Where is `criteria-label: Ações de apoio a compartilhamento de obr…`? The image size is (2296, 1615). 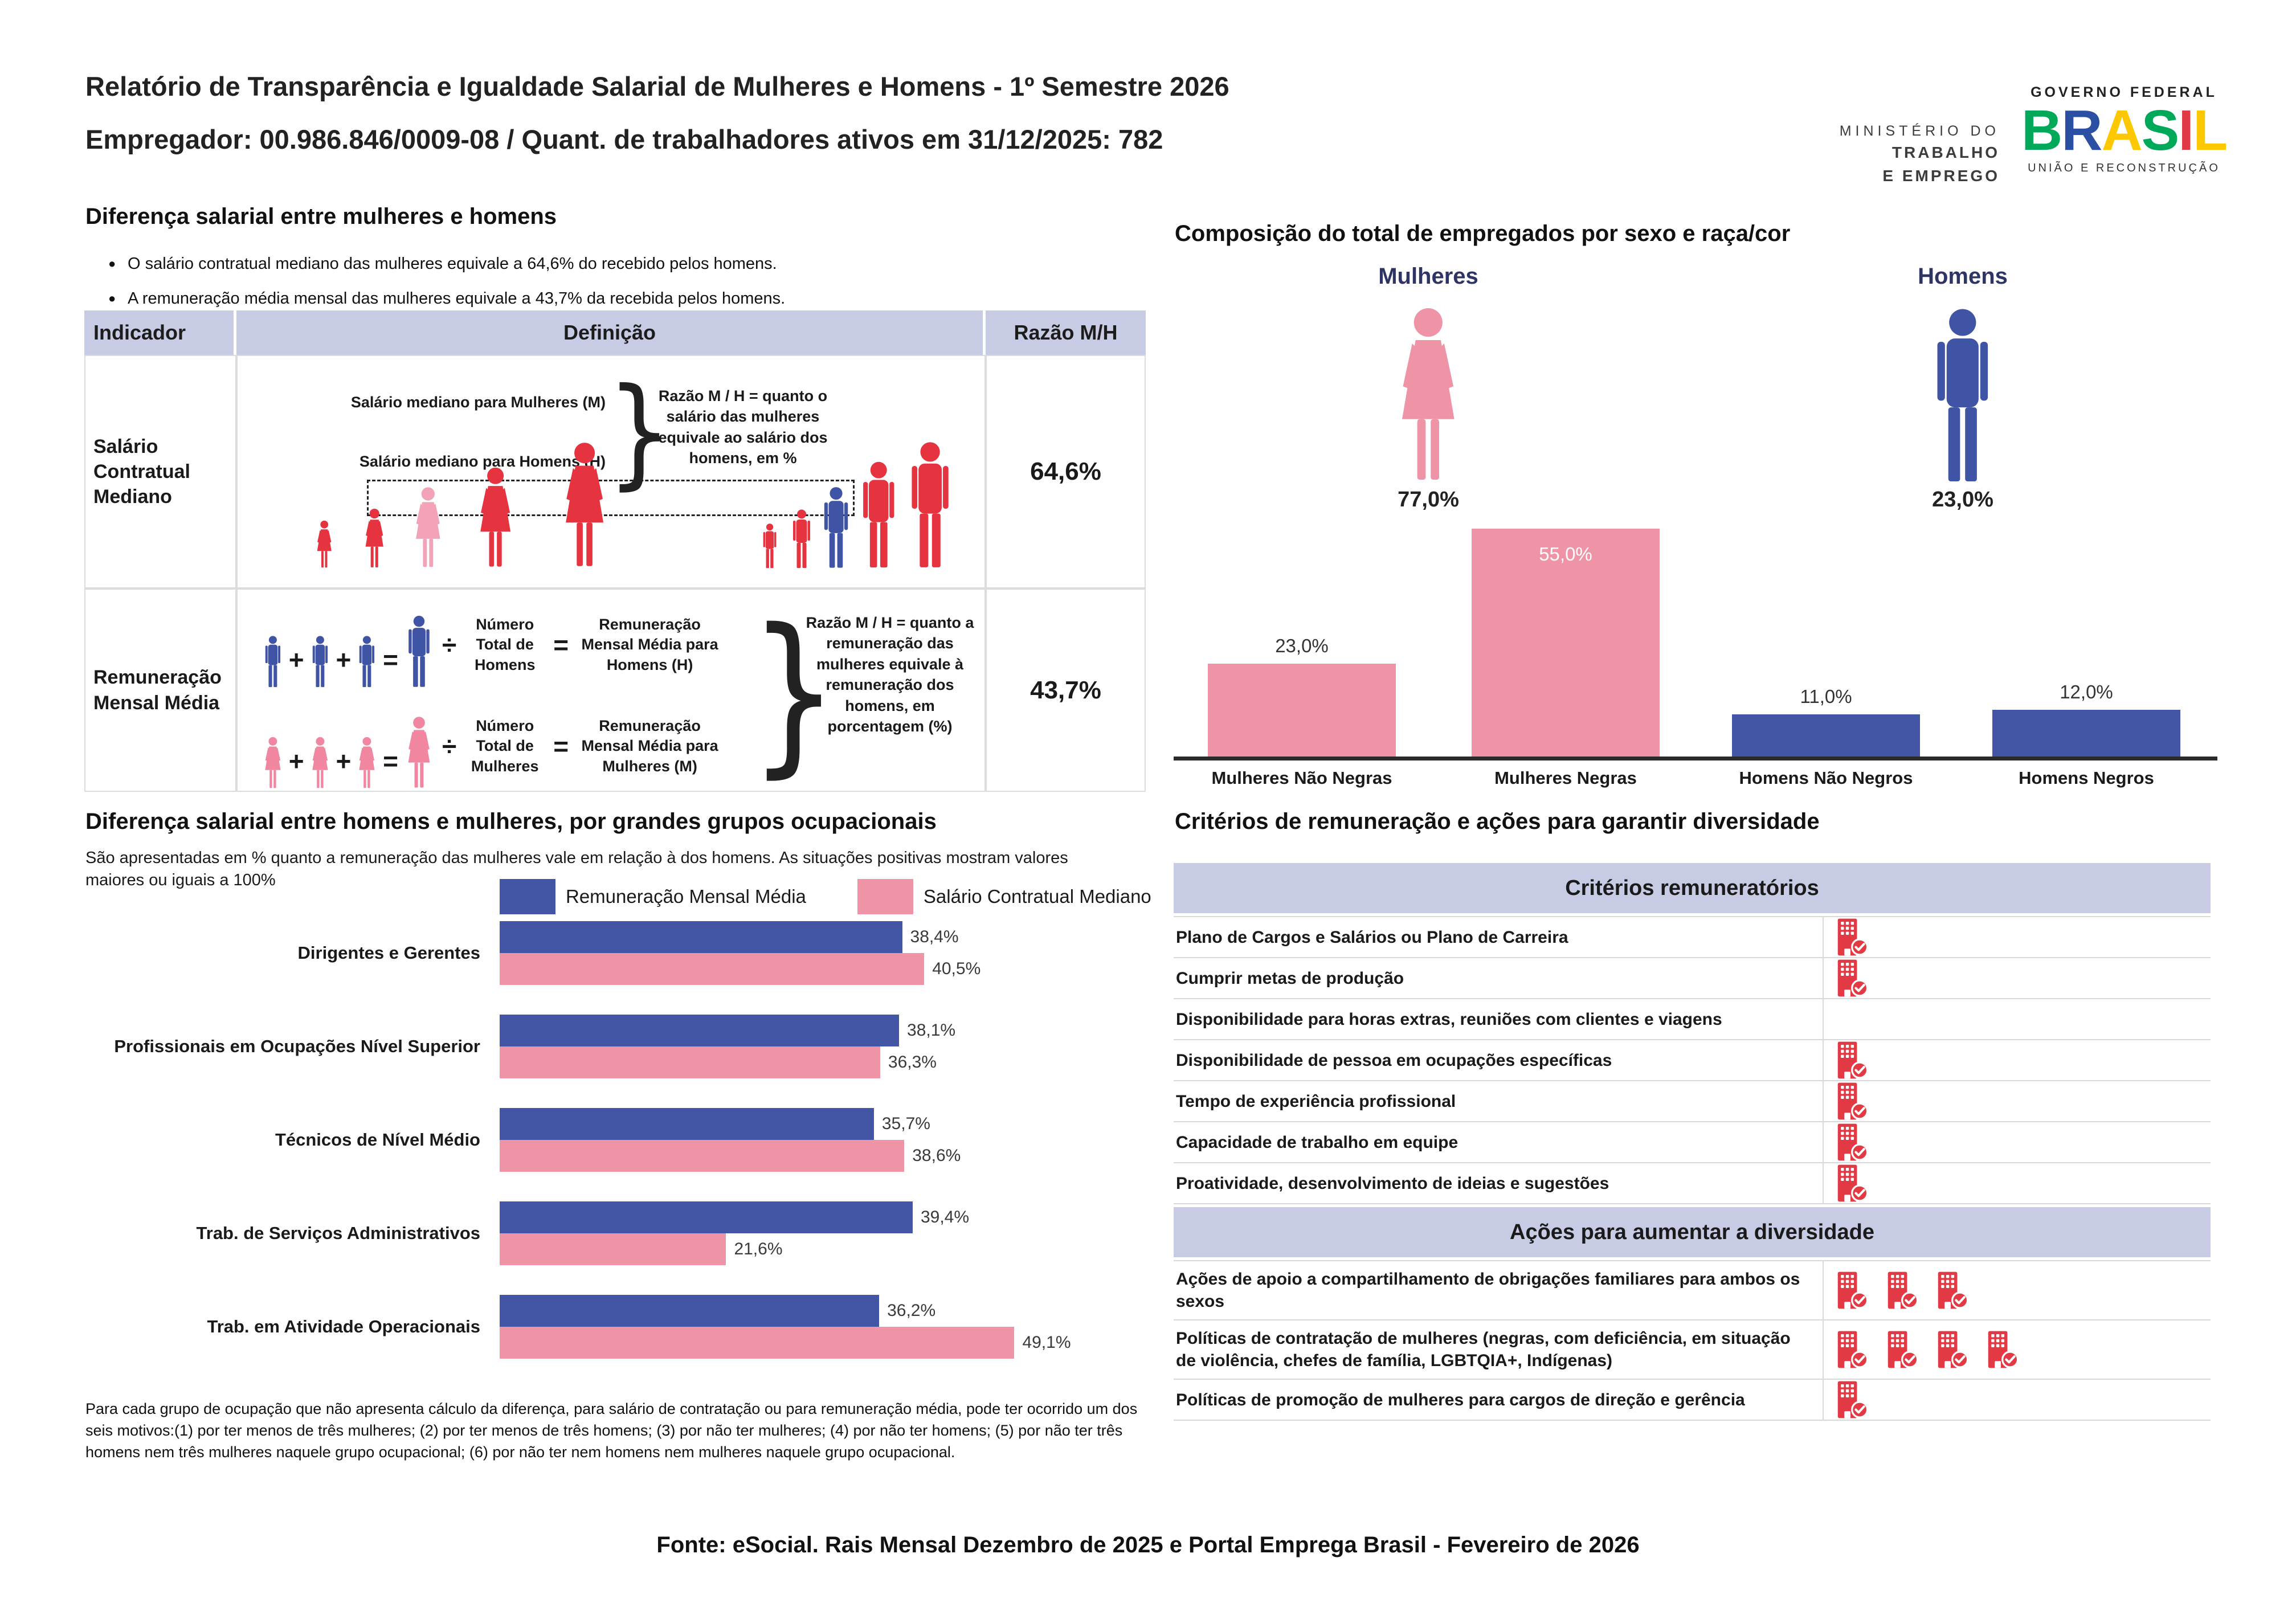 criteria-label: Ações de apoio a compartilhamento de obr… is located at coordinates (1488, 1291).